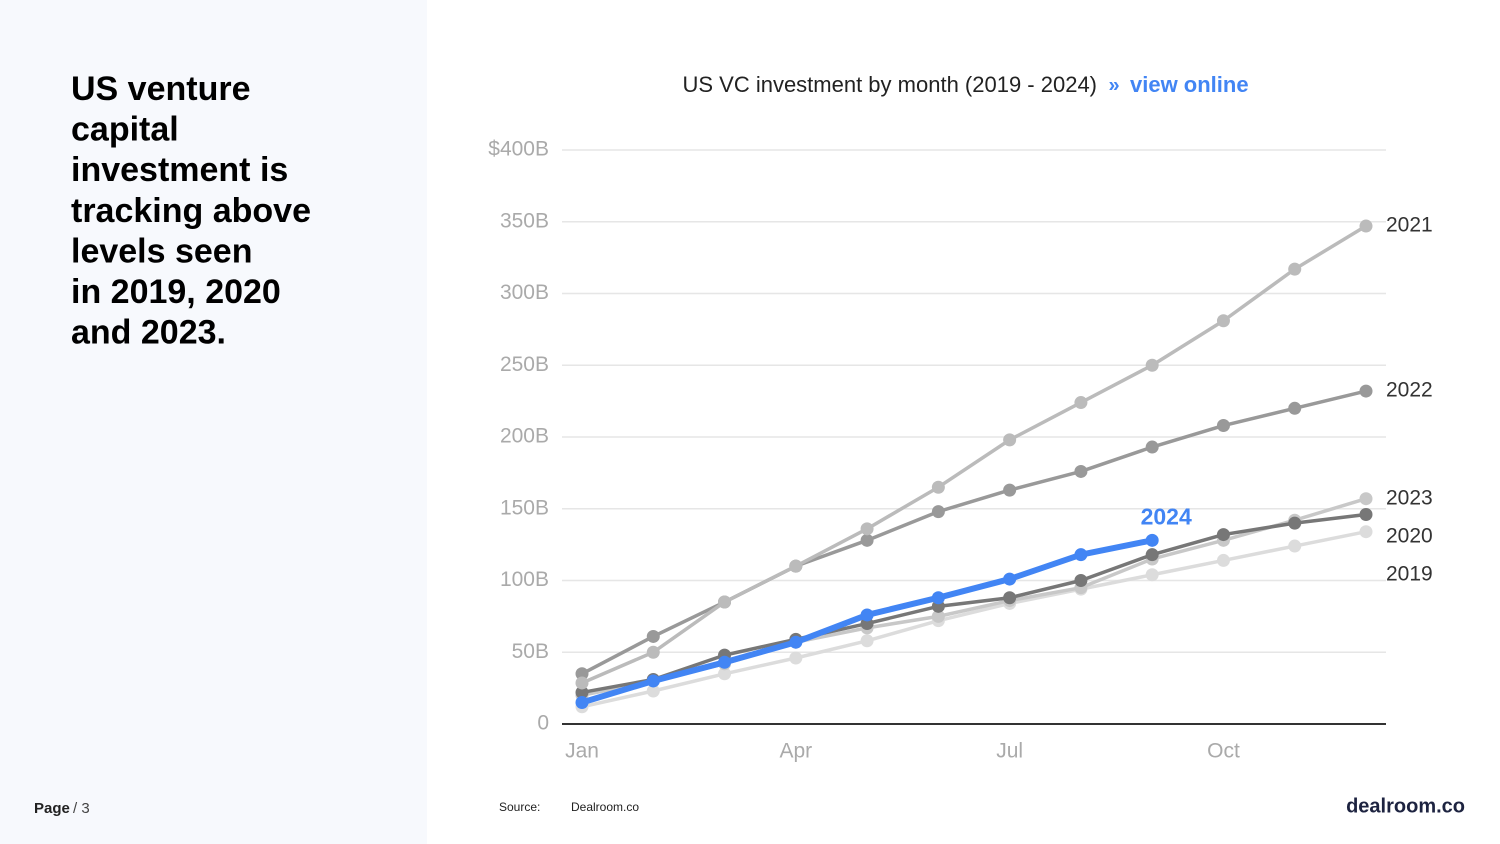  Describe the element at coordinates (1223, 751) in the screenshot. I see `x-tick-label: Oct` at that location.